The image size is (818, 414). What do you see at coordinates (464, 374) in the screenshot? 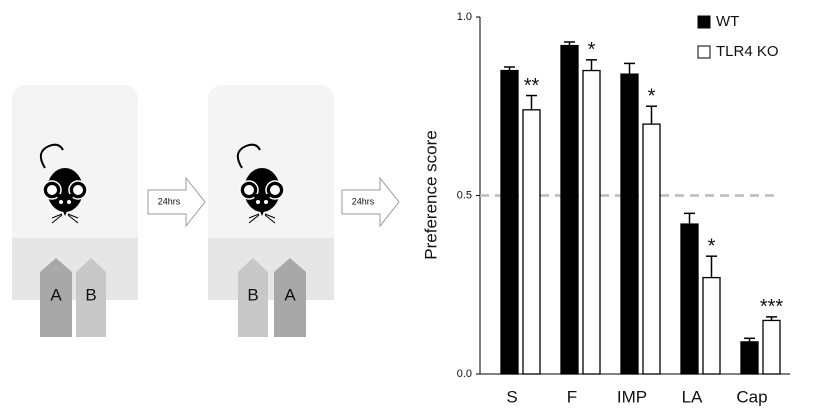
I see `y-tick-label: 0.0` at bounding box center [464, 374].